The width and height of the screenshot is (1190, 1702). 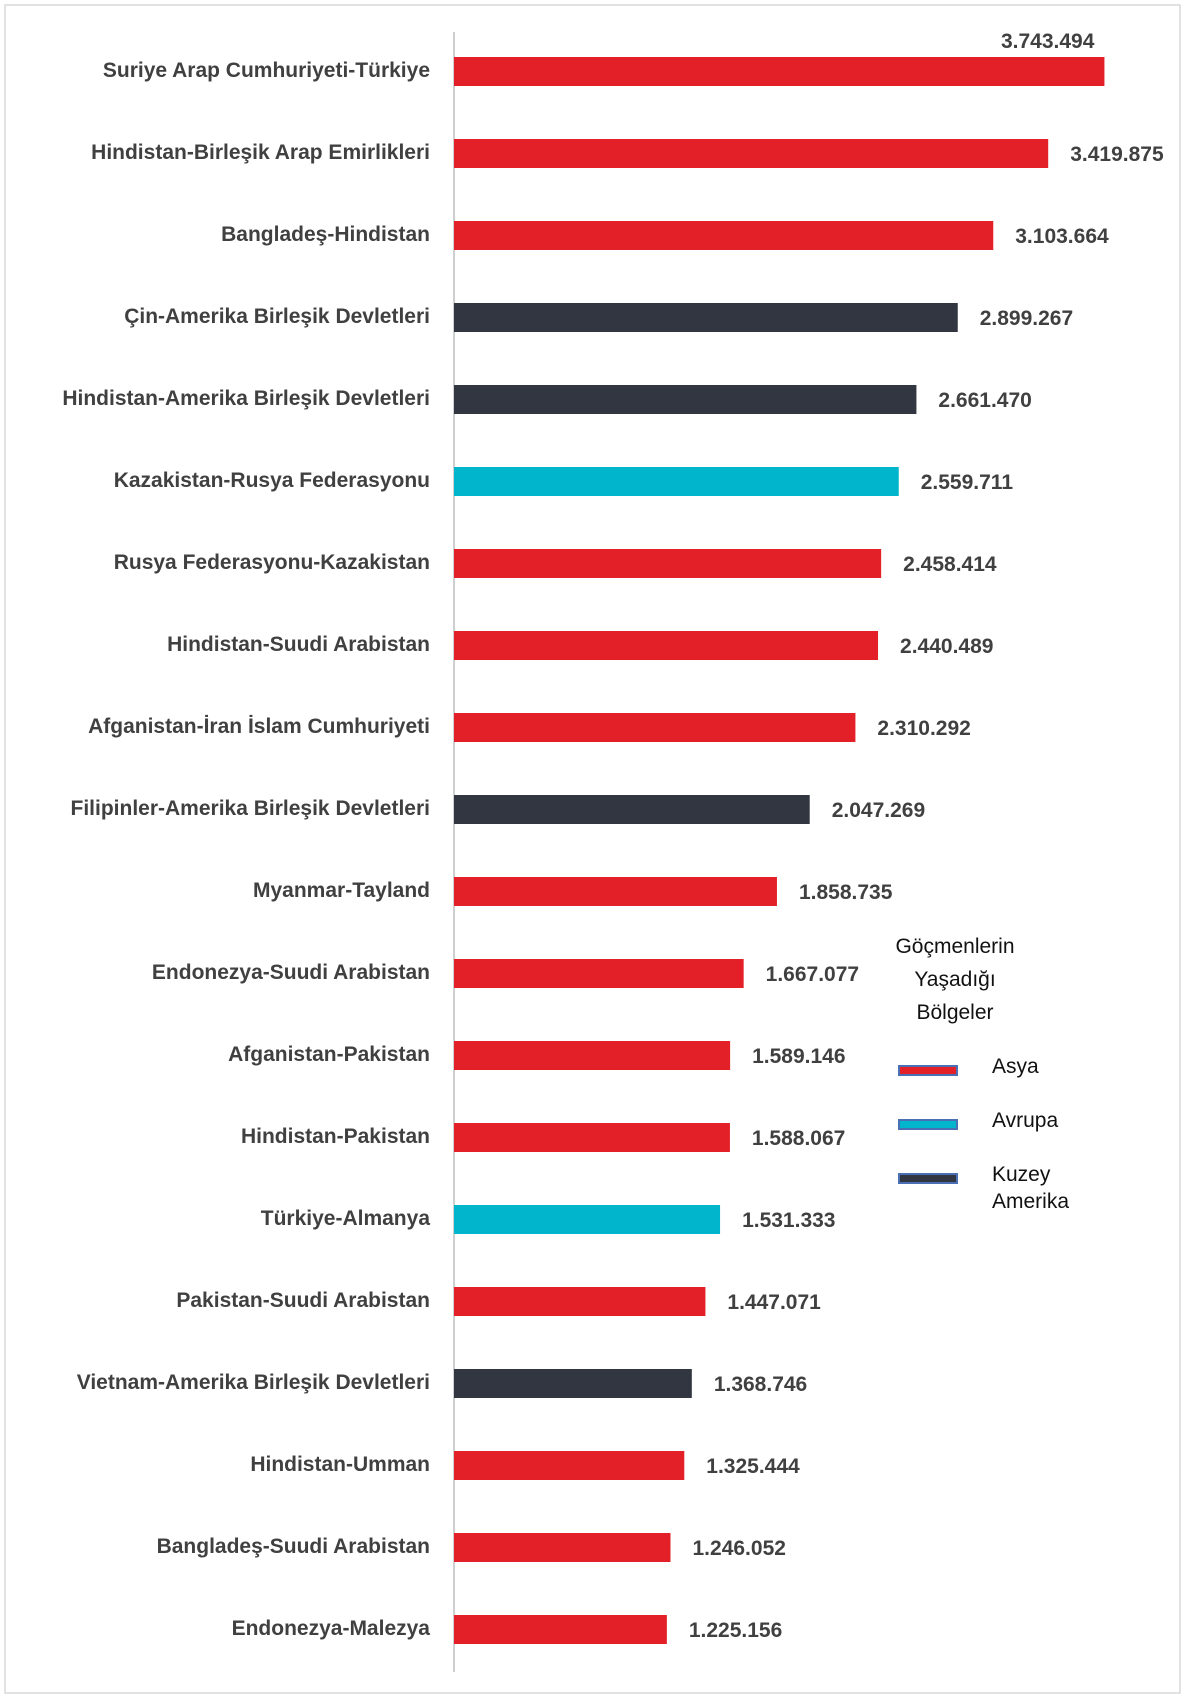 What do you see at coordinates (277, 316) in the screenshot?
I see `y-tick-label: Çin-Amerika Birleşik Devletleri` at bounding box center [277, 316].